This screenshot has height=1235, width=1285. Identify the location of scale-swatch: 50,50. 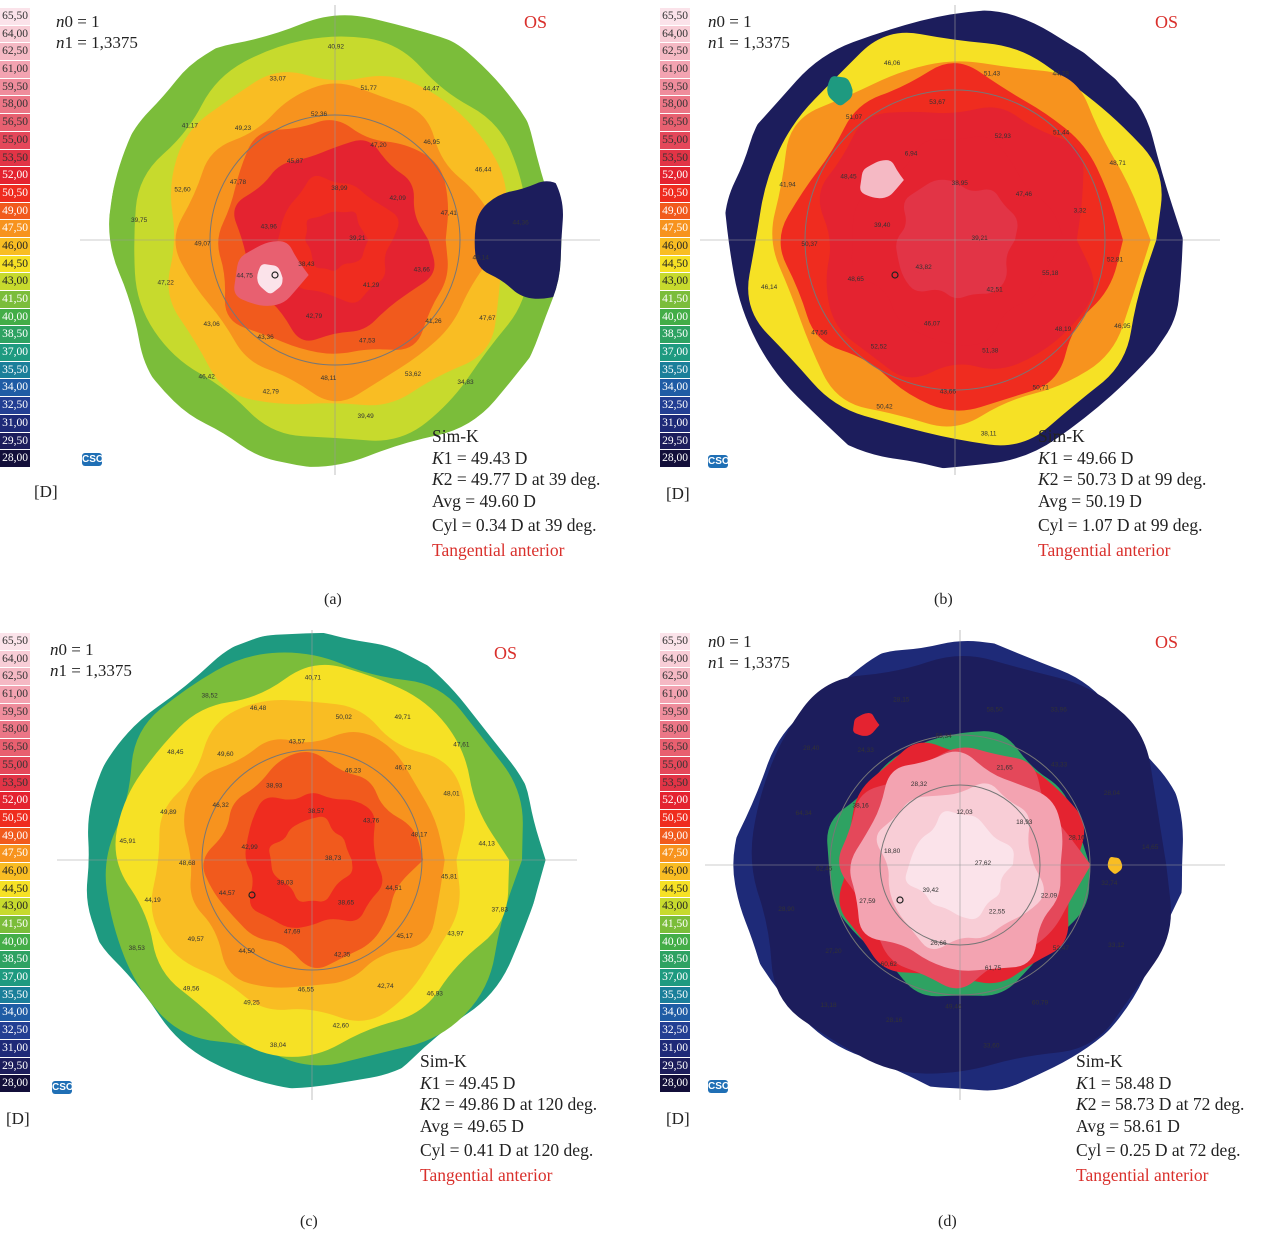
(675, 193).